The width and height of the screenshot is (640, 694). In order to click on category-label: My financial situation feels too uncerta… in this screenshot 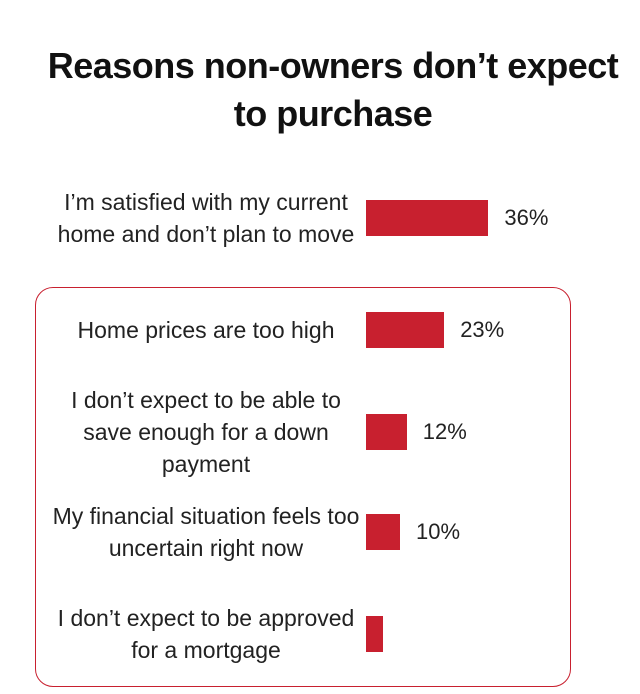, I will do `click(206, 532)`.